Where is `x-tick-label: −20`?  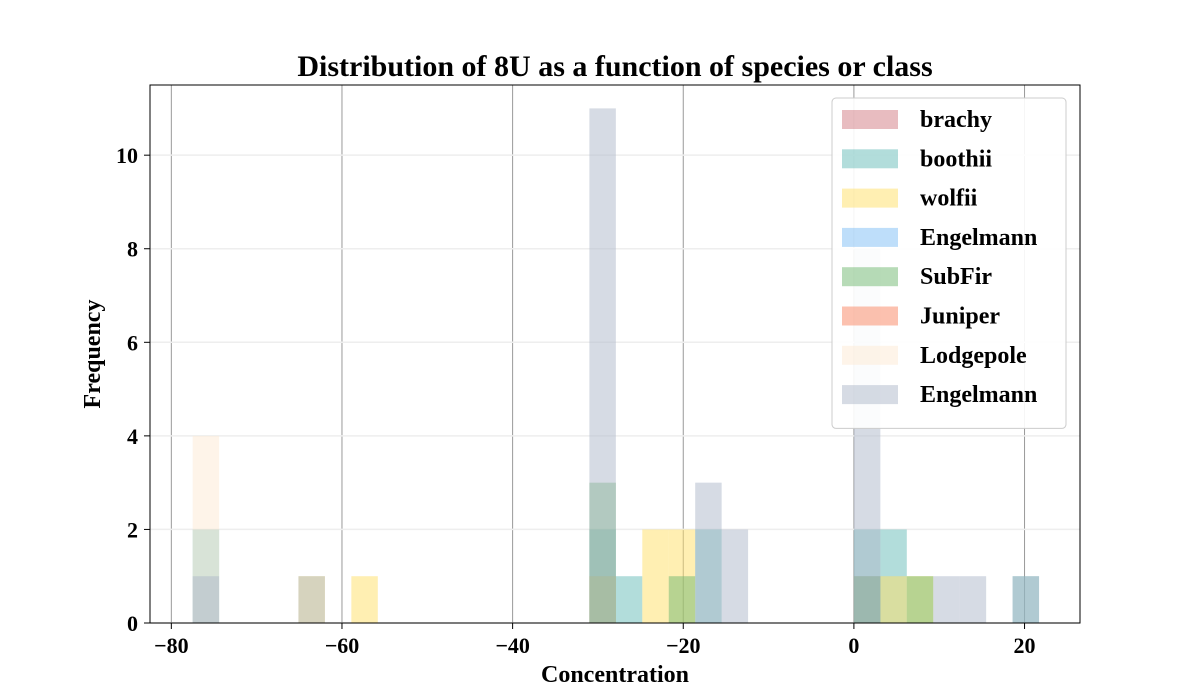 x-tick-label: −20 is located at coordinates (683, 645).